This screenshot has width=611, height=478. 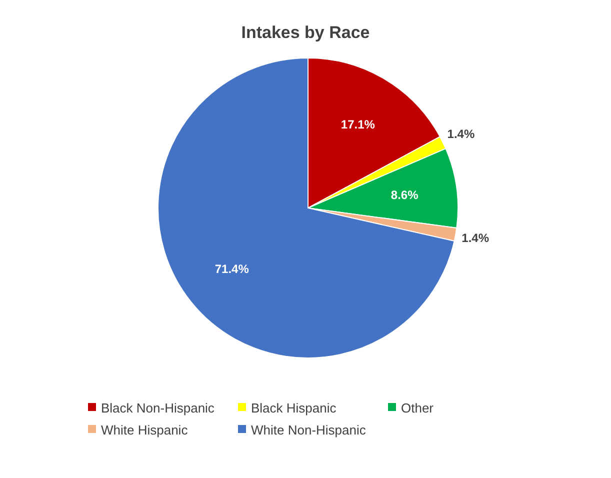 What do you see at coordinates (417, 408) in the screenshot?
I see `legend-label: Other` at bounding box center [417, 408].